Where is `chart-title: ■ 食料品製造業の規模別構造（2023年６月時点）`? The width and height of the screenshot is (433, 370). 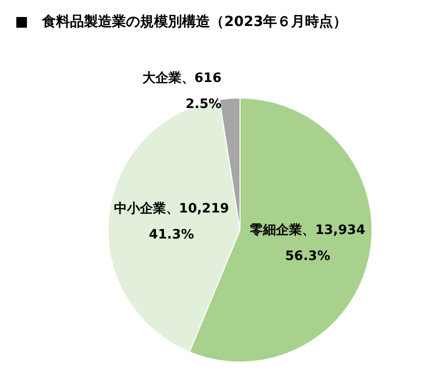
chart-title: ■ 食料品製造業の規模別構造（2023年６月時点） is located at coordinates (181, 22).